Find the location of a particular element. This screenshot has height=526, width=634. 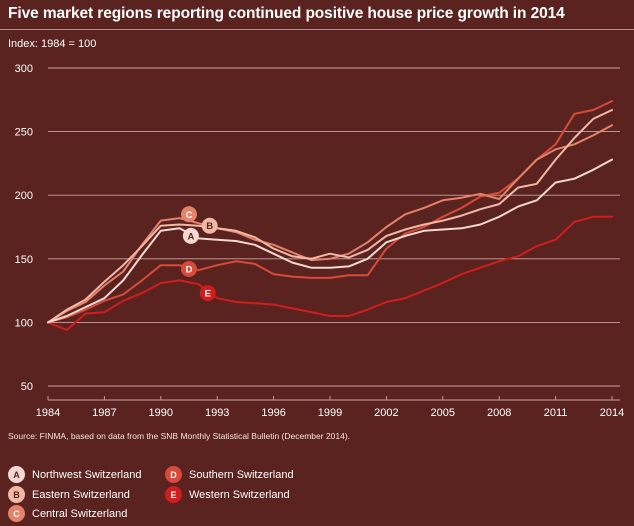

x-tick-label: 1996 is located at coordinates (273, 413).